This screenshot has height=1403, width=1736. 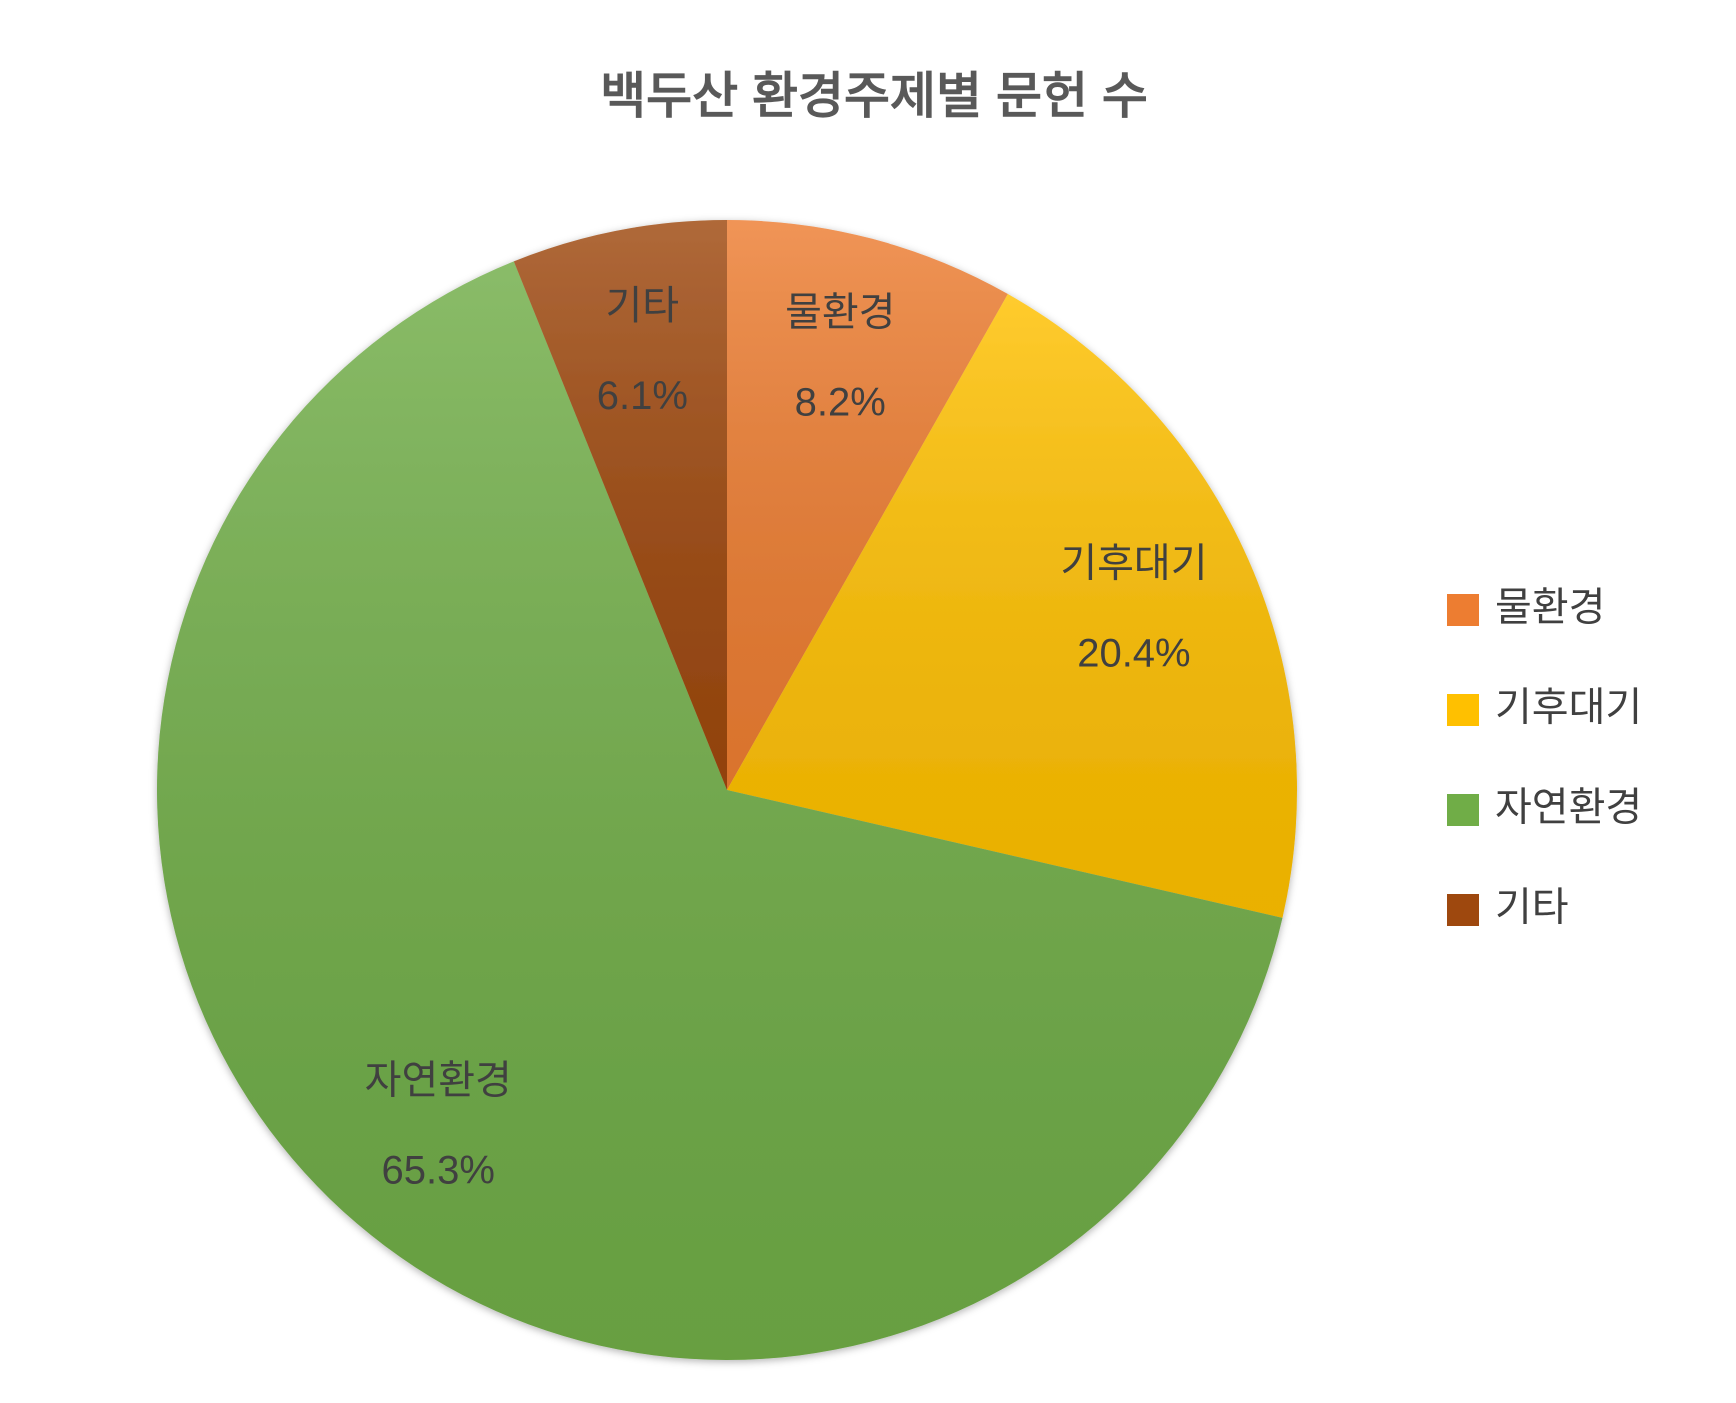 What do you see at coordinates (874, 96) in the screenshot?
I see `chart-title: 백두산 환경주제별 문헌 수` at bounding box center [874, 96].